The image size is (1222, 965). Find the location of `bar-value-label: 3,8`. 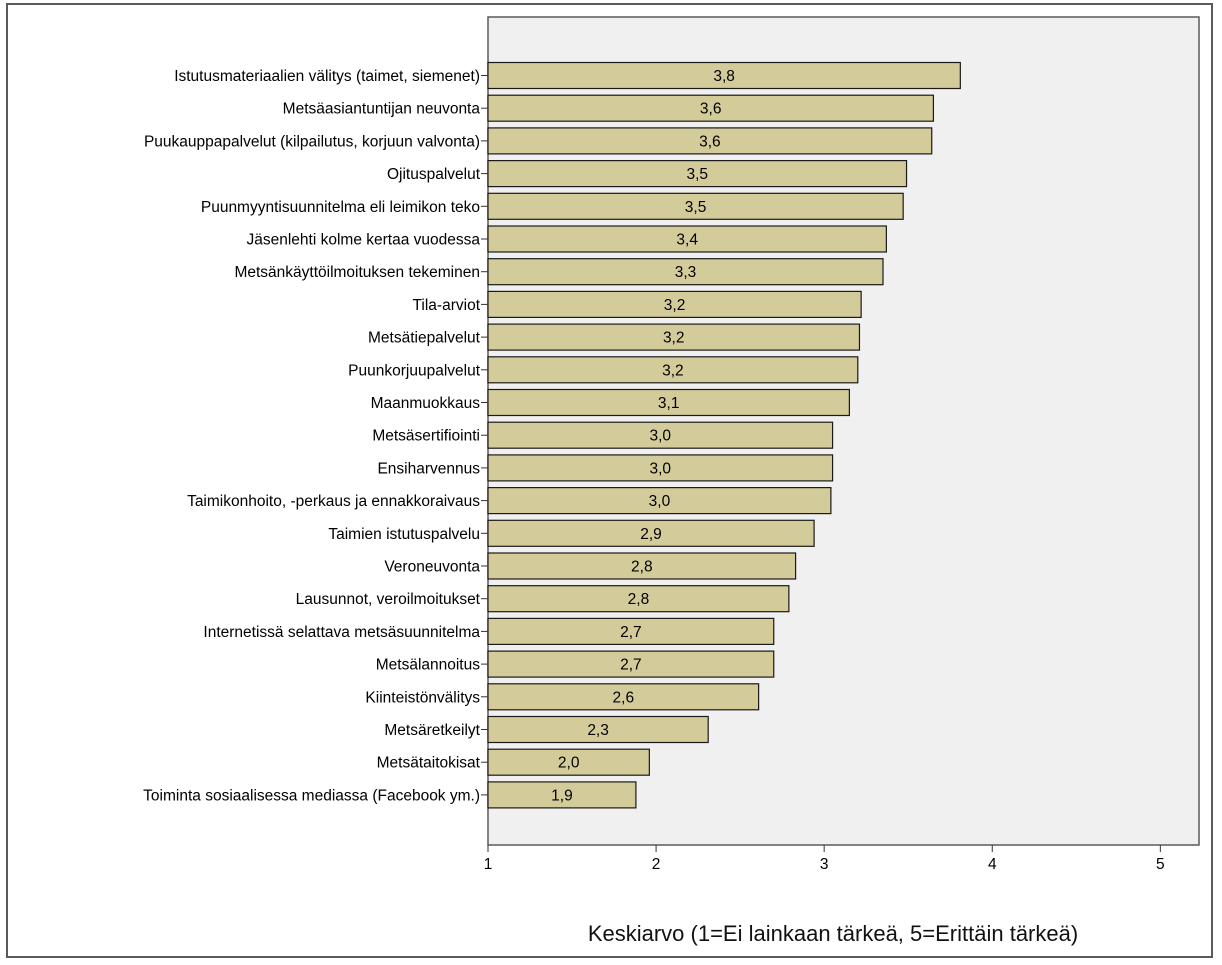

bar-value-label: 3,8 is located at coordinates (724, 76).